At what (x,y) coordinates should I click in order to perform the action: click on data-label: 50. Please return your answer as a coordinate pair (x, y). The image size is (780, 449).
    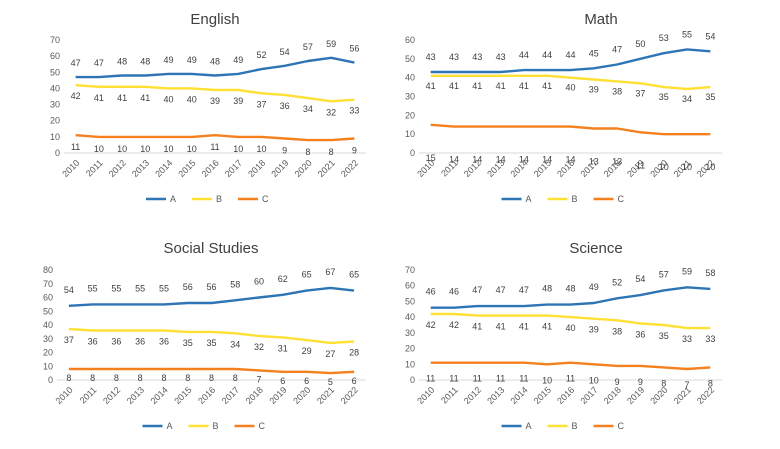
    Looking at the image, I should click on (640, 44).